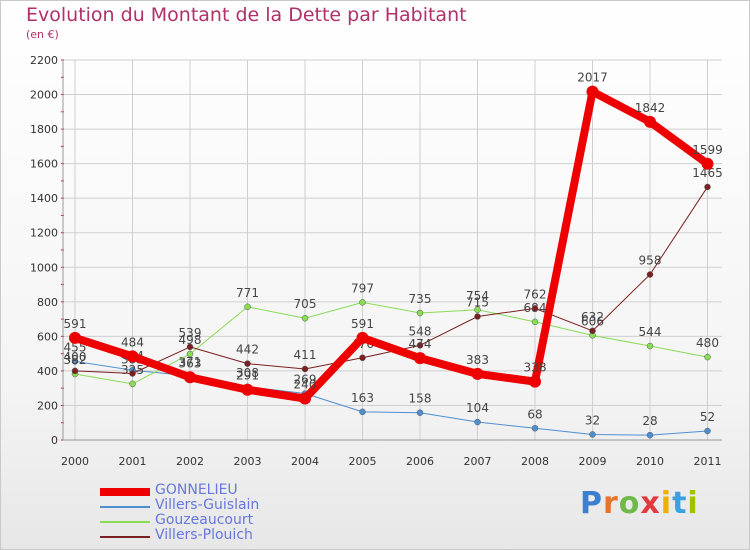  I want to click on data-label: 382, so click(75, 360).